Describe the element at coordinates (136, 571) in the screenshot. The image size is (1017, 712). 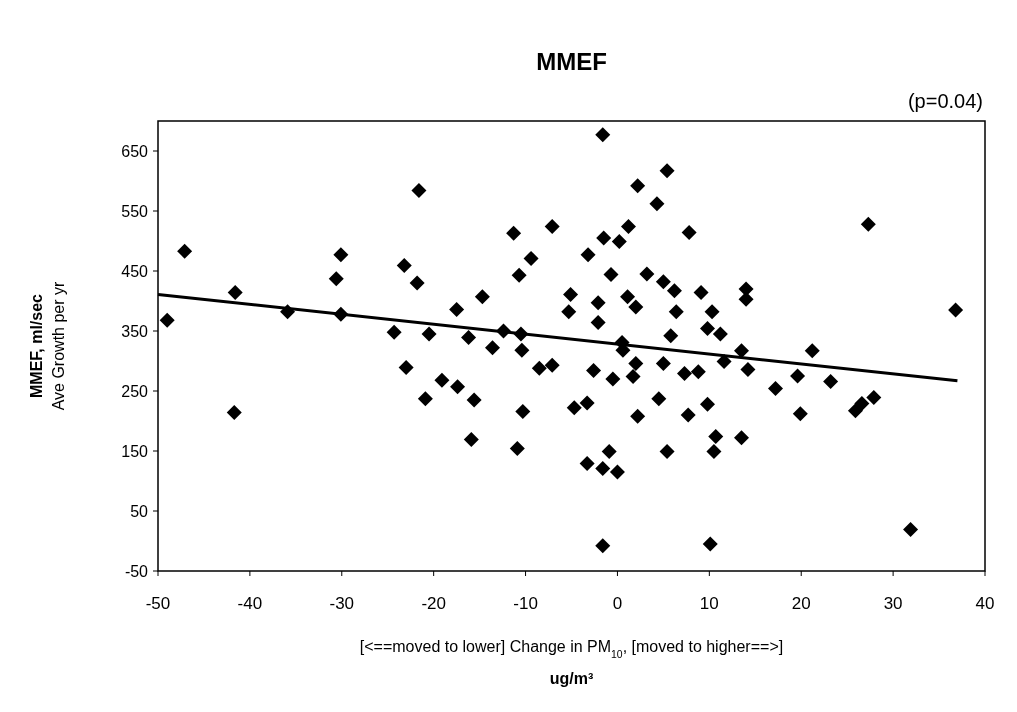
I see `y-tick-label: -50` at that location.